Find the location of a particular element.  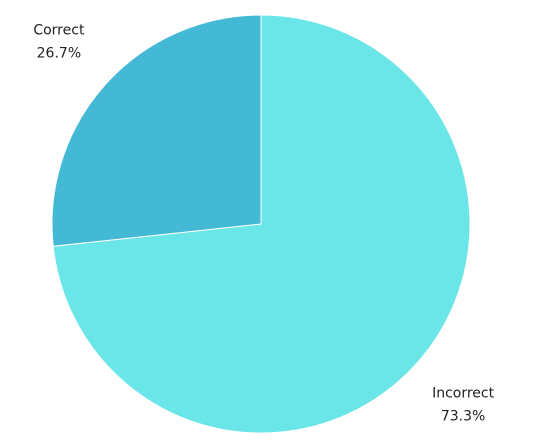

slice-value-label: 26.7% is located at coordinates (59, 53).